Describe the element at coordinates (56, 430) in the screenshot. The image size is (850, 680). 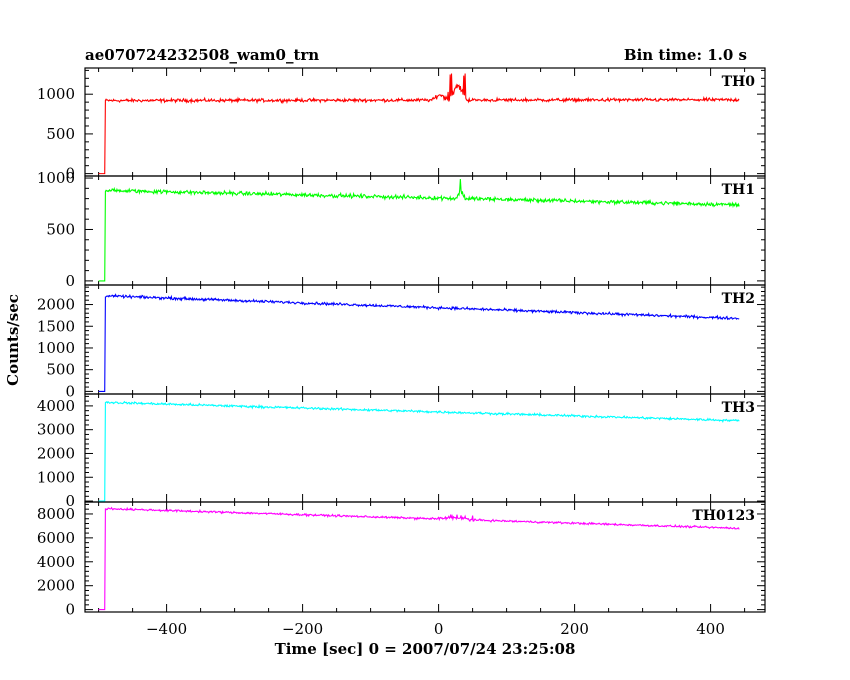
I see `y-tick-label: 3000` at that location.